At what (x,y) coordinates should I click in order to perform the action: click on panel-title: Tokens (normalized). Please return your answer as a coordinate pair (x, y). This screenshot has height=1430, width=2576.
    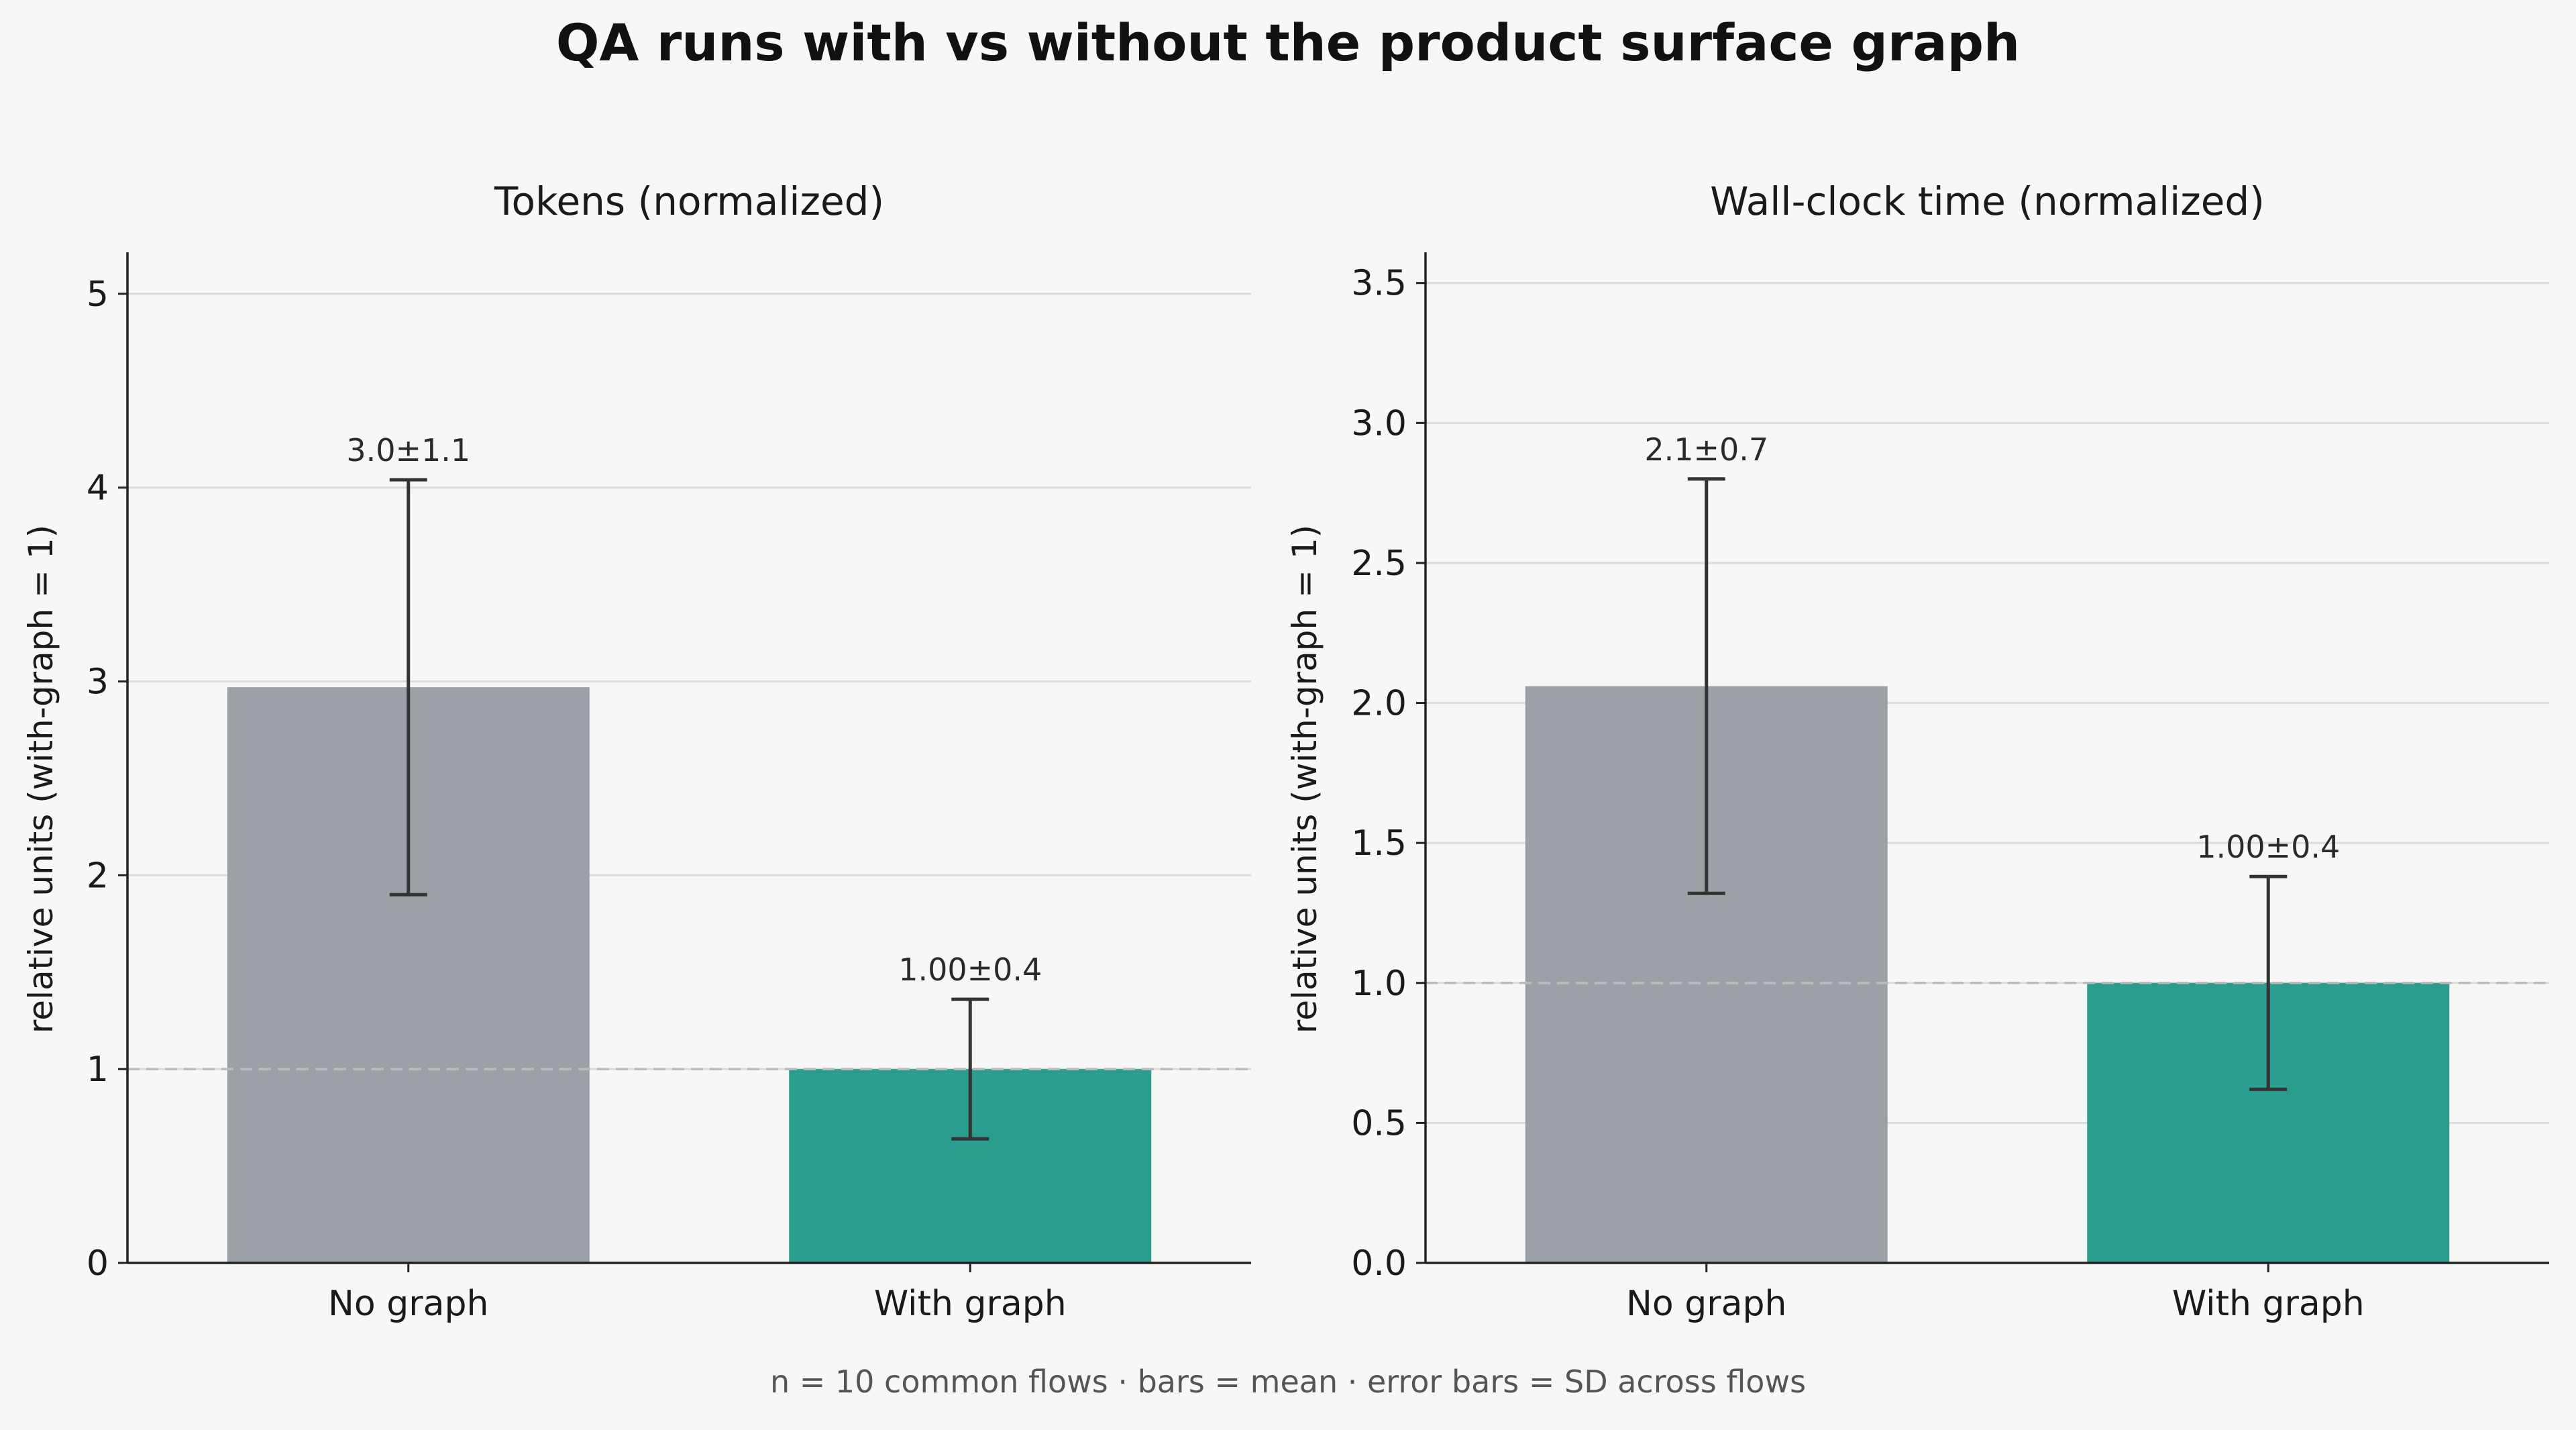
    Looking at the image, I should click on (689, 201).